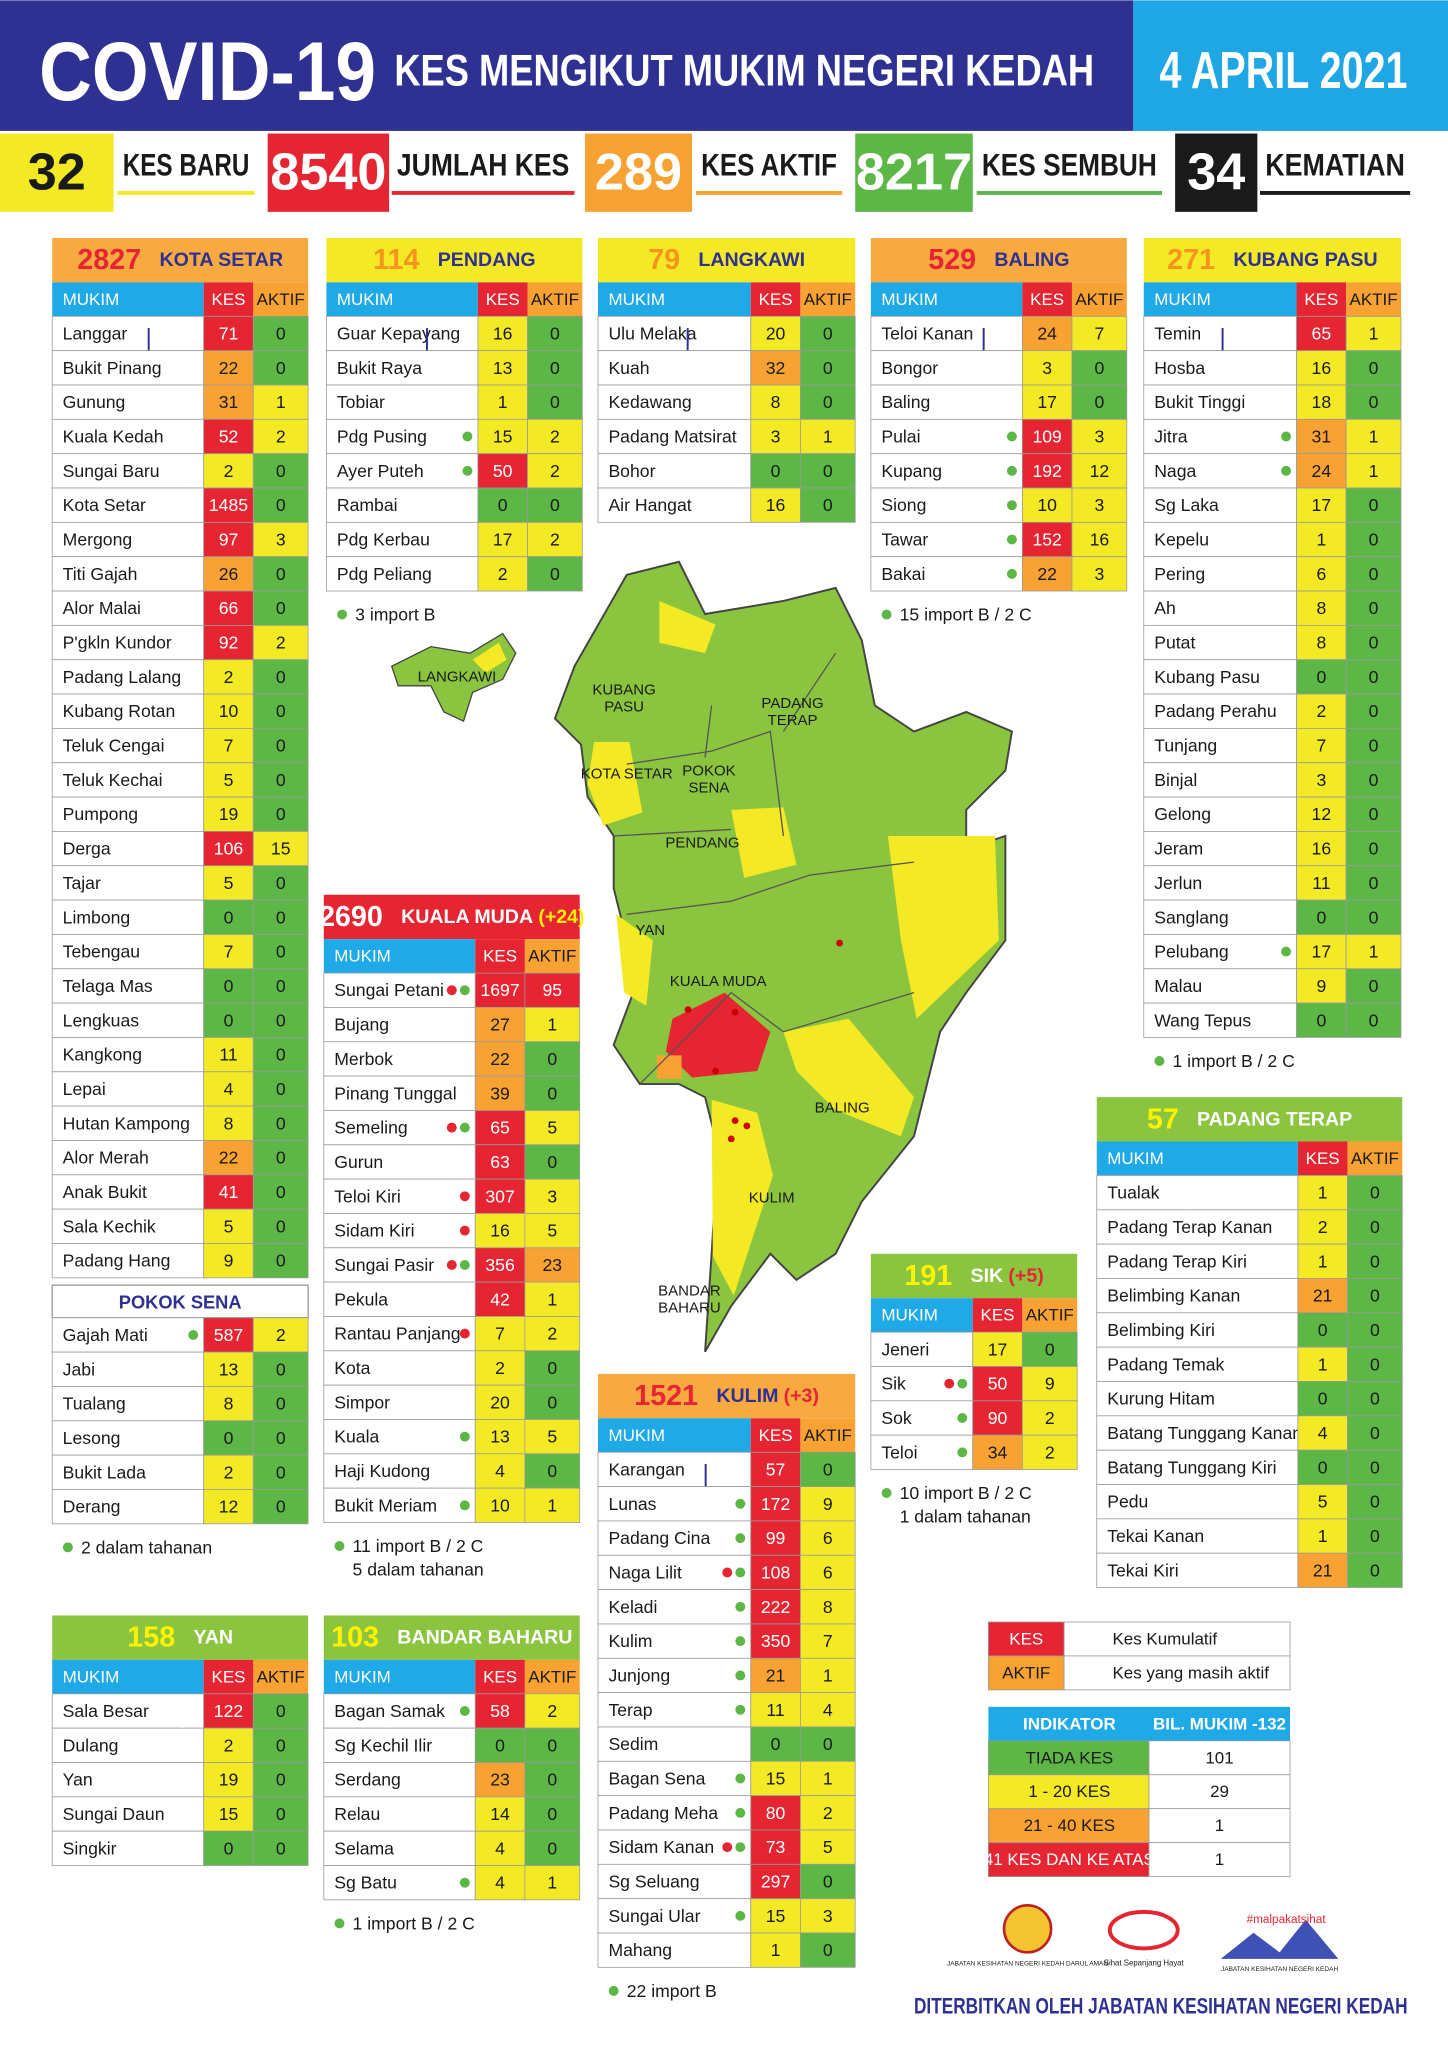 Image resolution: width=1448 pixels, height=2048 pixels. I want to click on mukim-name: Tualak, so click(1133, 1193).